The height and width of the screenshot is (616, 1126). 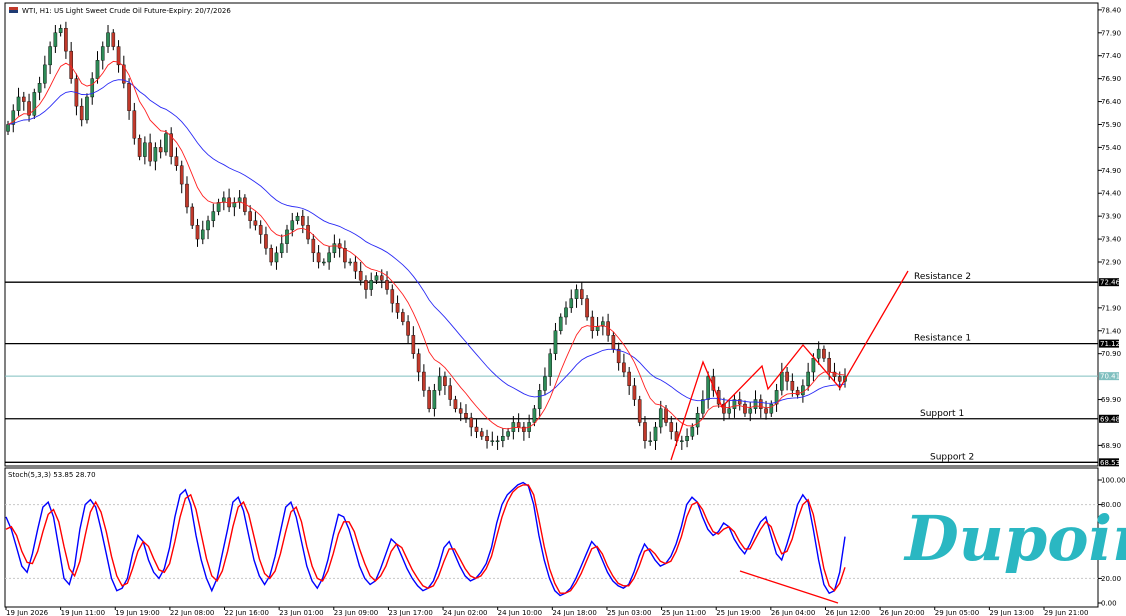 I want to click on price-tick-label: 69.90, so click(x=1111, y=400).